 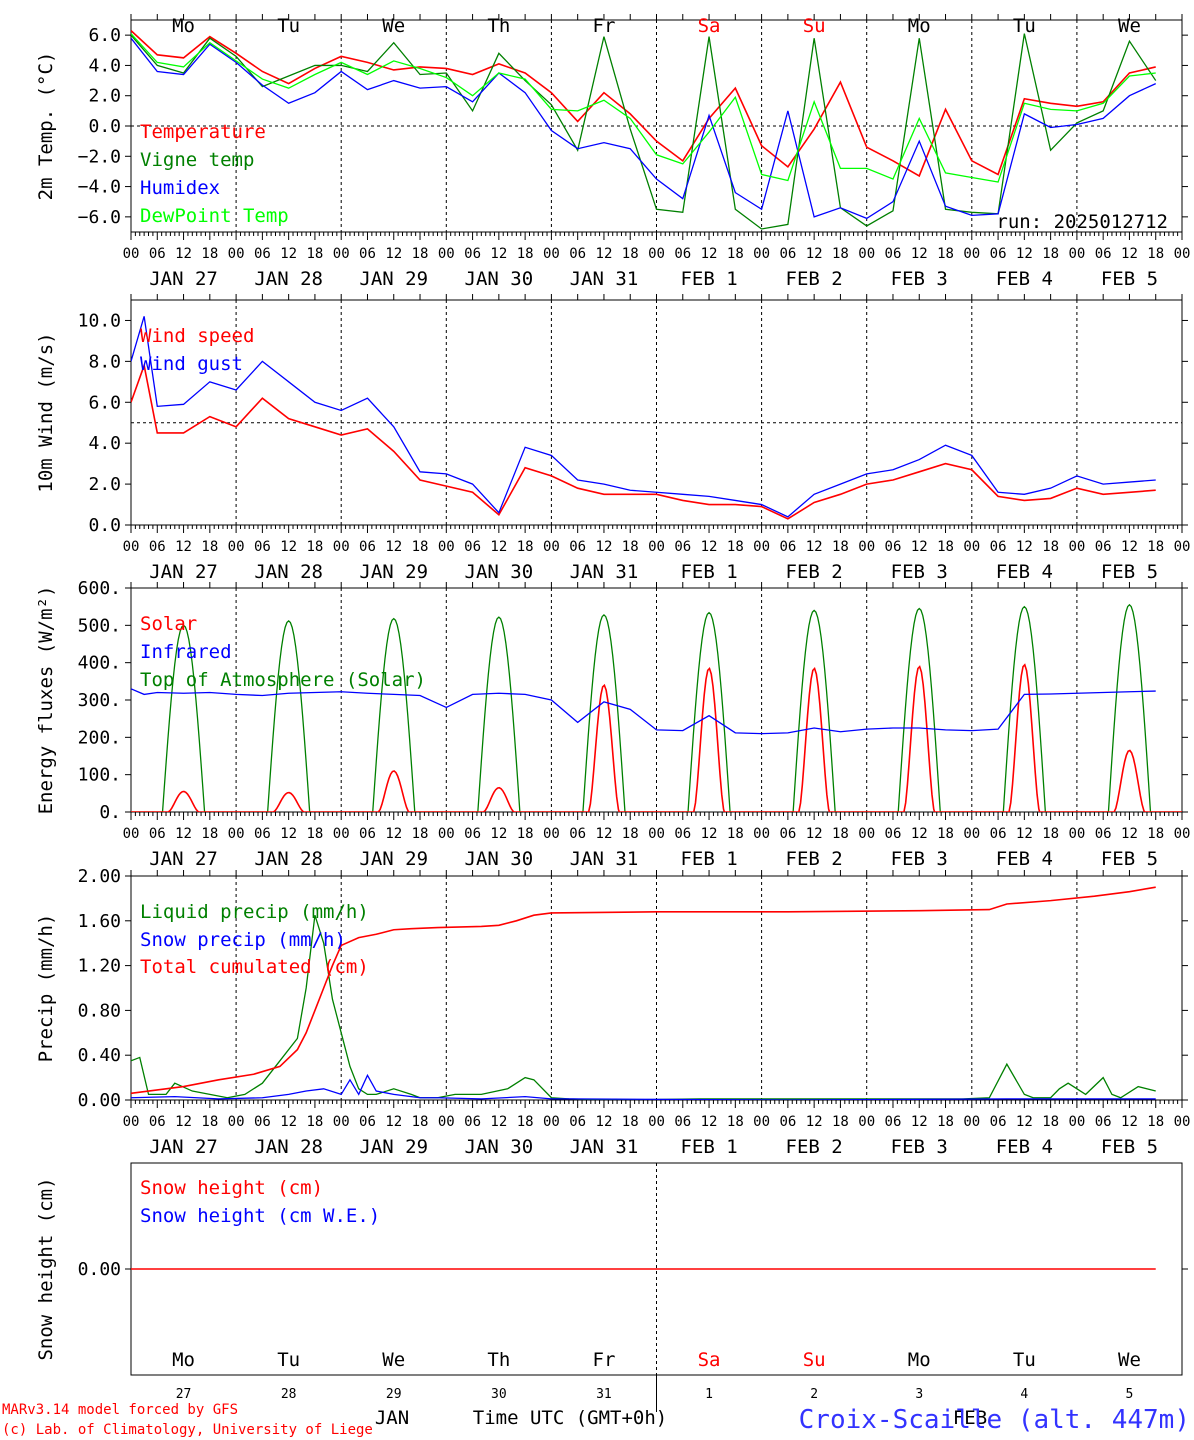 I want to click on y-tick-label: 500., so click(x=99, y=625).